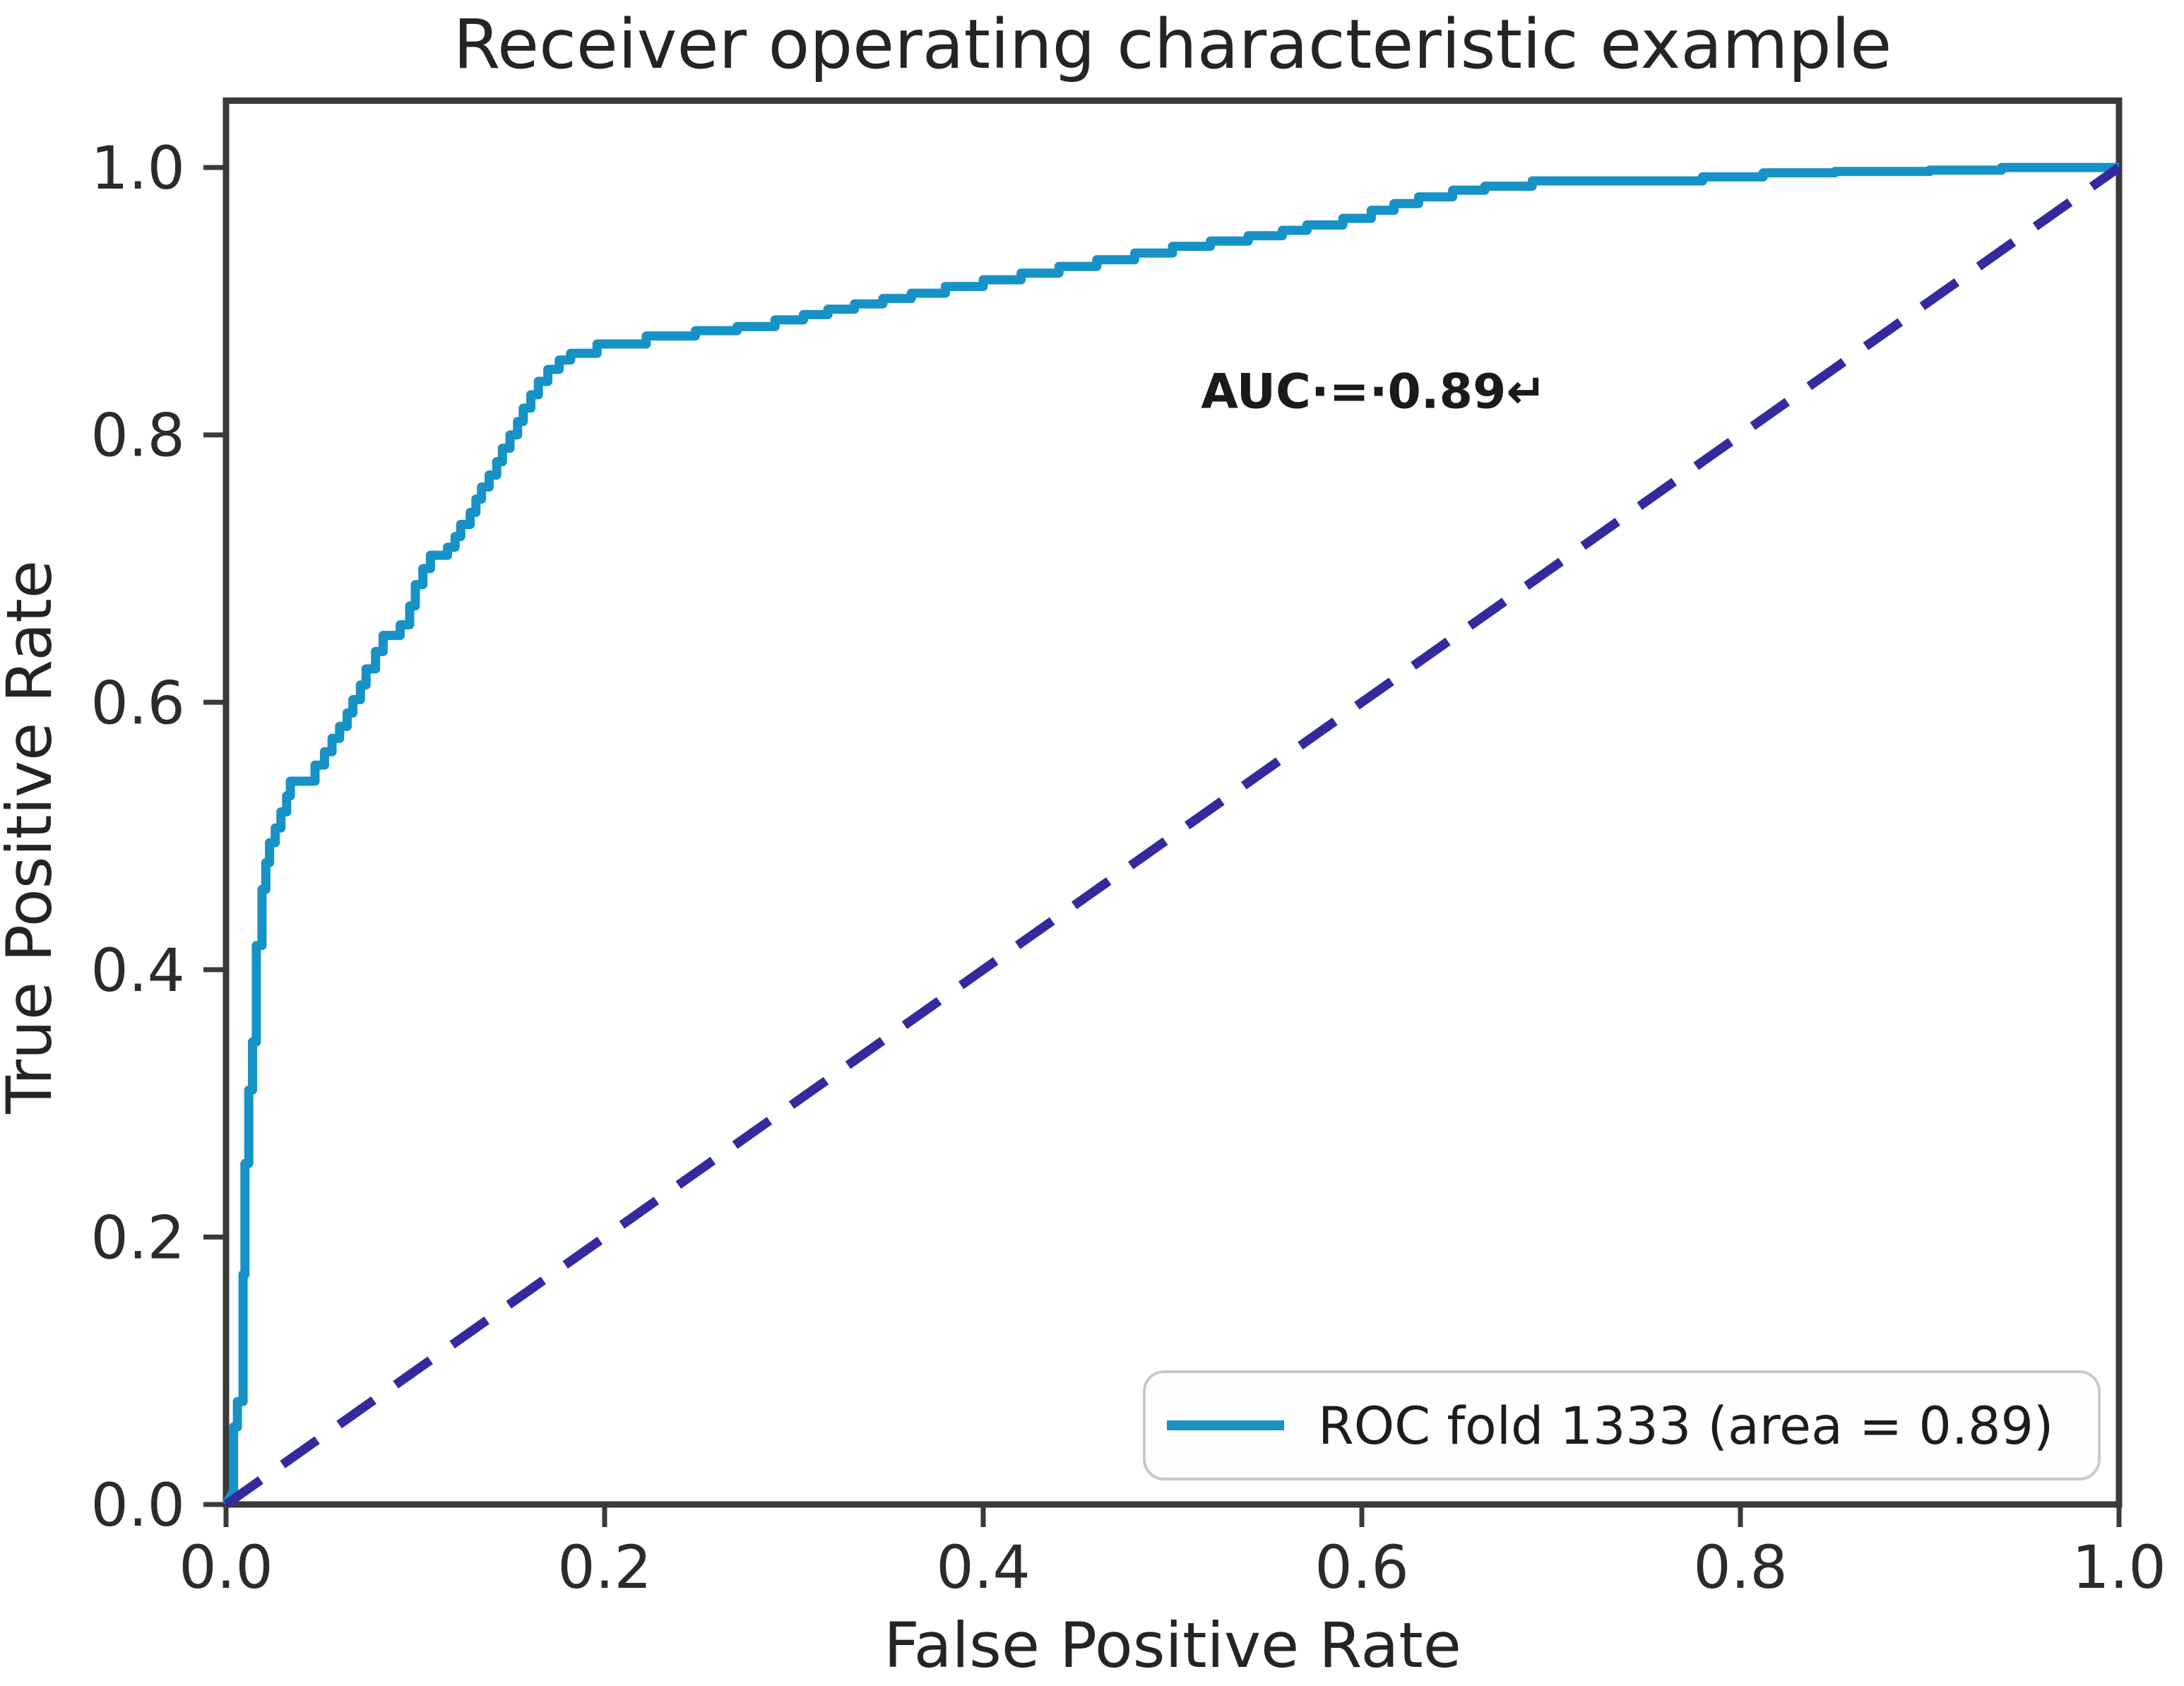 This screenshot has height=1686, width=2184. Describe the element at coordinates (33, 837) in the screenshot. I see `y-axis-label: True Positive Rate` at that location.